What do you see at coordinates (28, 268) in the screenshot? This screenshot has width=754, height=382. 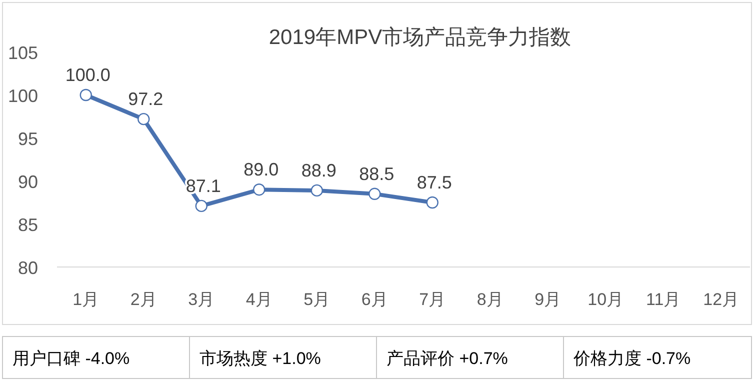 I see `y-tick-label: 80` at bounding box center [28, 268].